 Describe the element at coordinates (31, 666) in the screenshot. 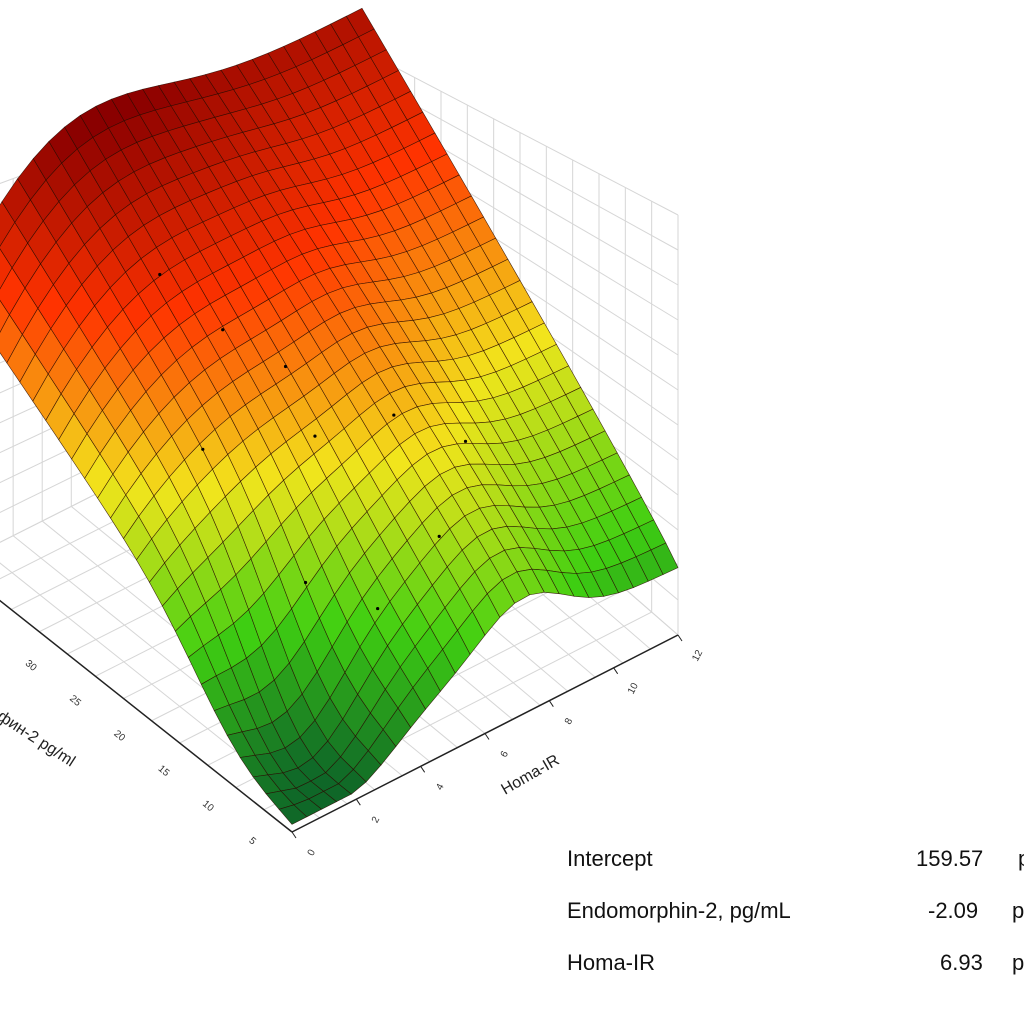

I see `y-tick-label: 30` at that location.